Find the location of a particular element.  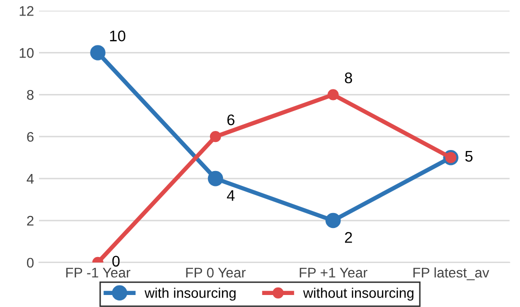

y-tick-label: 12 is located at coordinates (27, 11).